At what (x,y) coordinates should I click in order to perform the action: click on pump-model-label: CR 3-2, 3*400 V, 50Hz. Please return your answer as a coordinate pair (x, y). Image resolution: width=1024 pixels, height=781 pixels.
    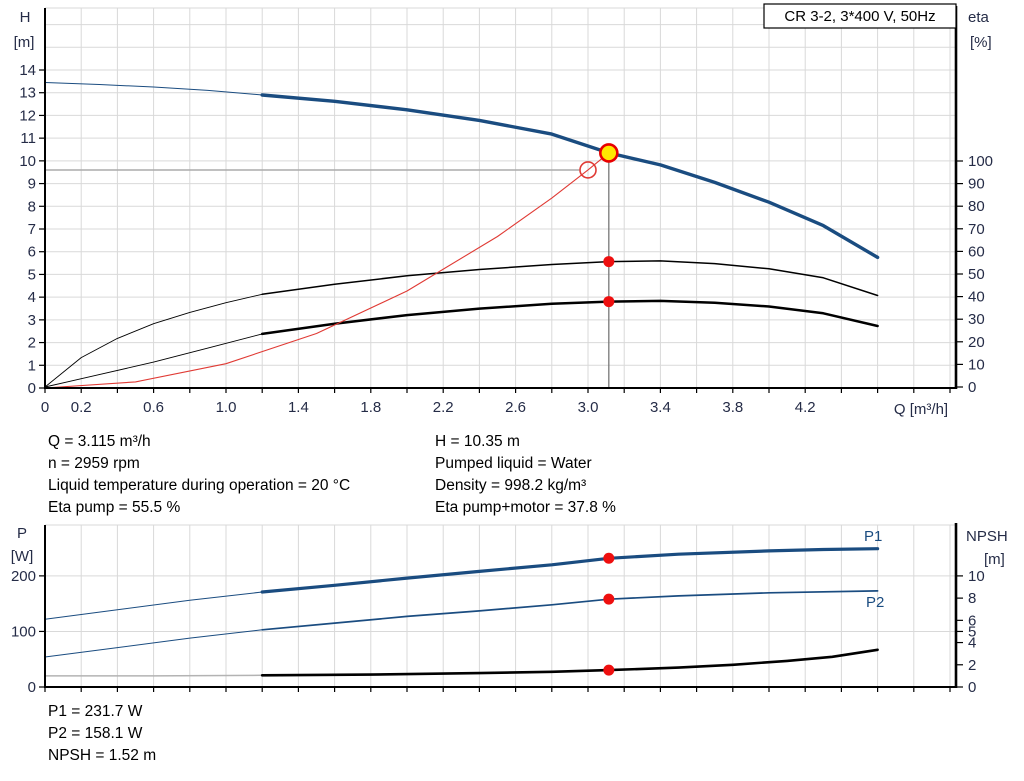
    Looking at the image, I should click on (859, 16).